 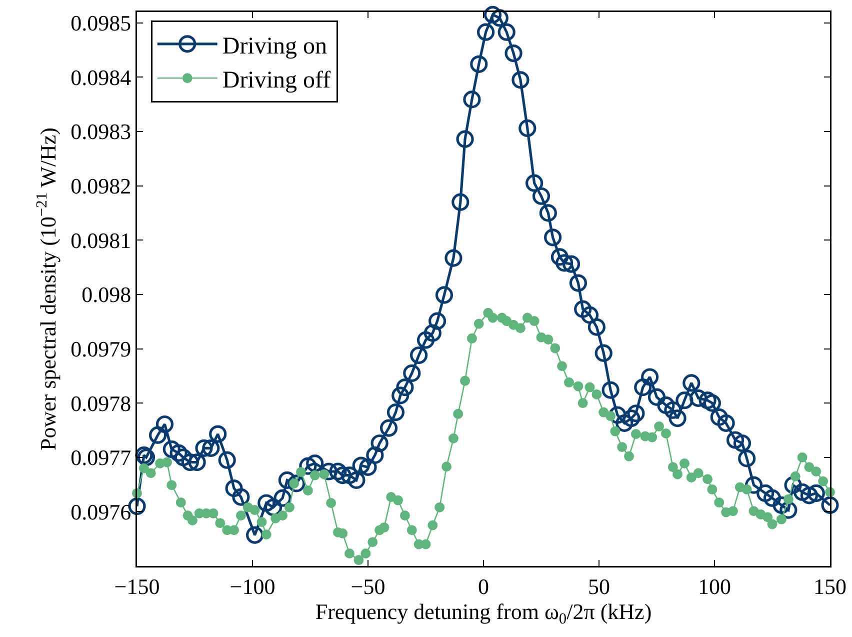 What do you see at coordinates (276, 80) in the screenshot?
I see `legend-label: Driving off` at bounding box center [276, 80].